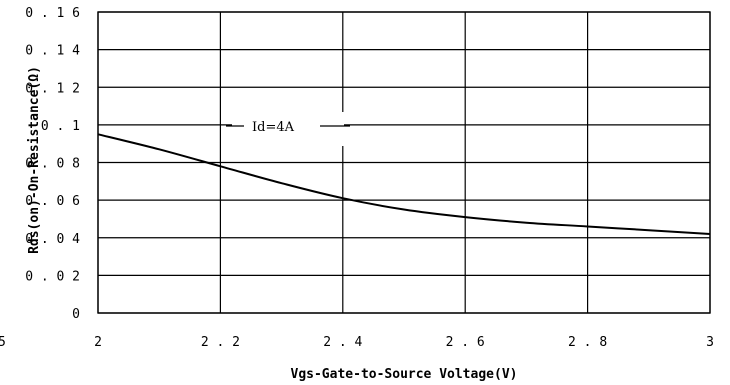 The image size is (730, 385). What do you see at coordinates (3, 342) in the screenshot?
I see `x-tick-clipped-left: 5` at bounding box center [3, 342].